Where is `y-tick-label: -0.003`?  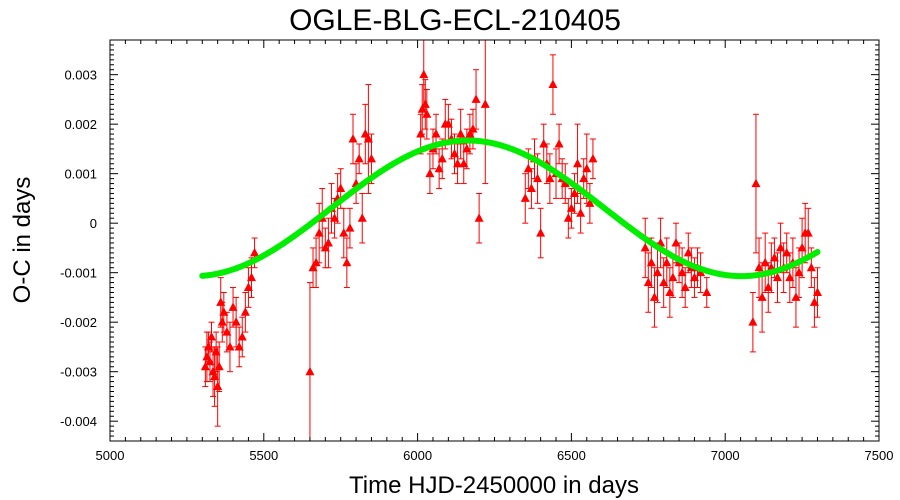 y-tick-label: -0.003 is located at coordinates (78, 372).